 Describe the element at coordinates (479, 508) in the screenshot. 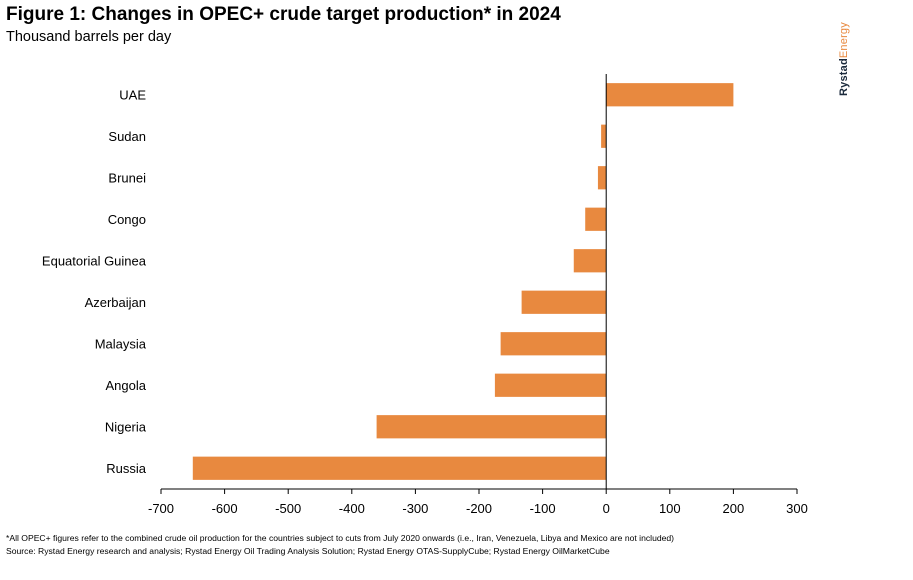

I see `x-tick-label: -200` at that location.